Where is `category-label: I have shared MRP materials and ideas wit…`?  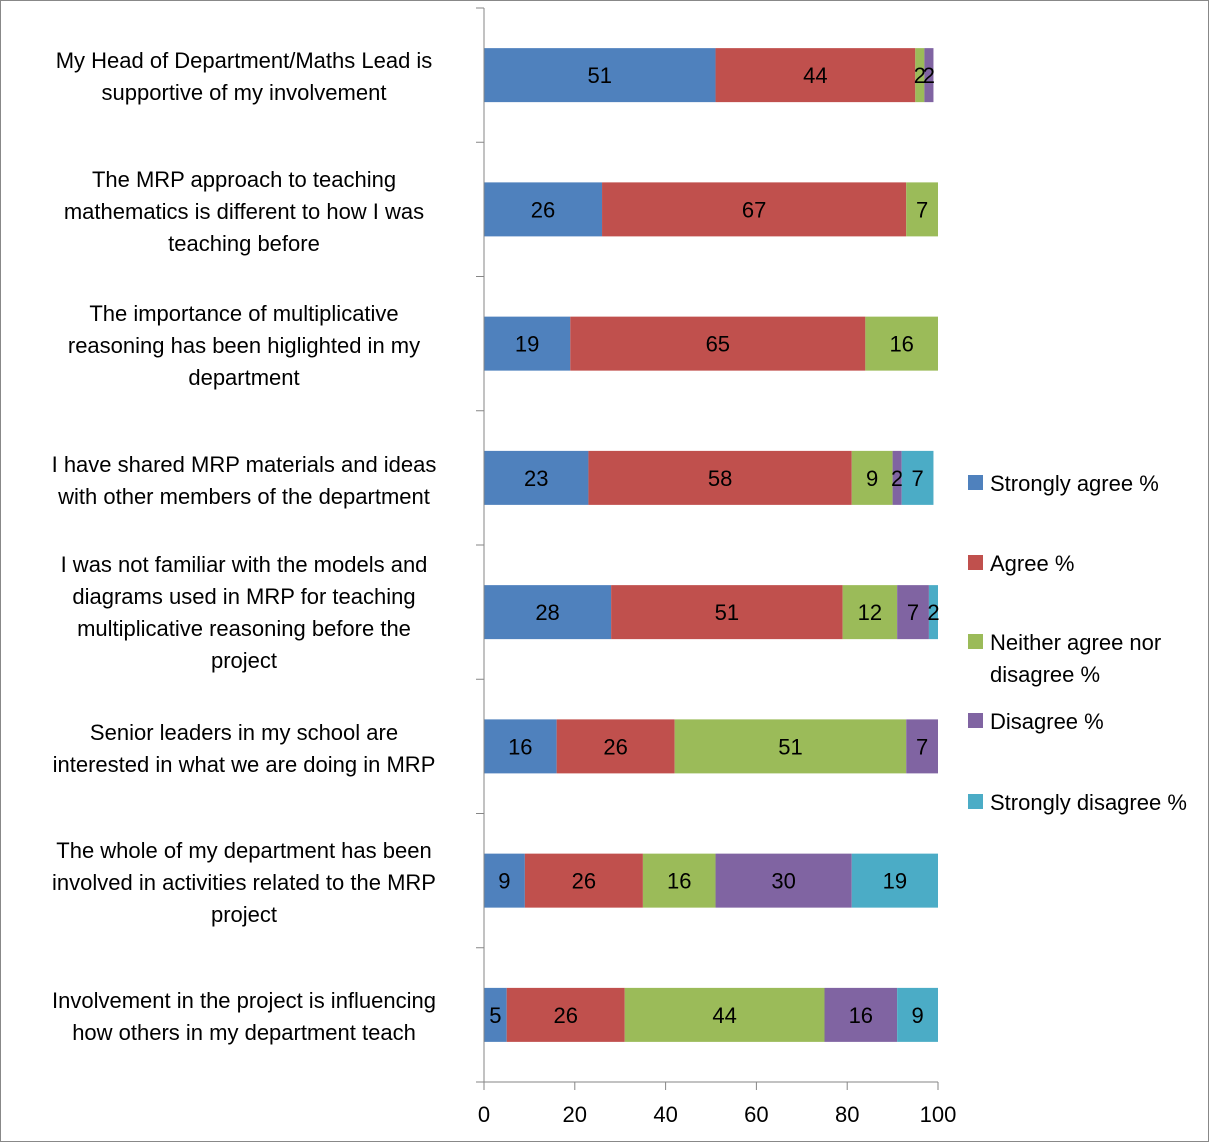 category-label: I have shared MRP materials and ideas wit… is located at coordinates (244, 480).